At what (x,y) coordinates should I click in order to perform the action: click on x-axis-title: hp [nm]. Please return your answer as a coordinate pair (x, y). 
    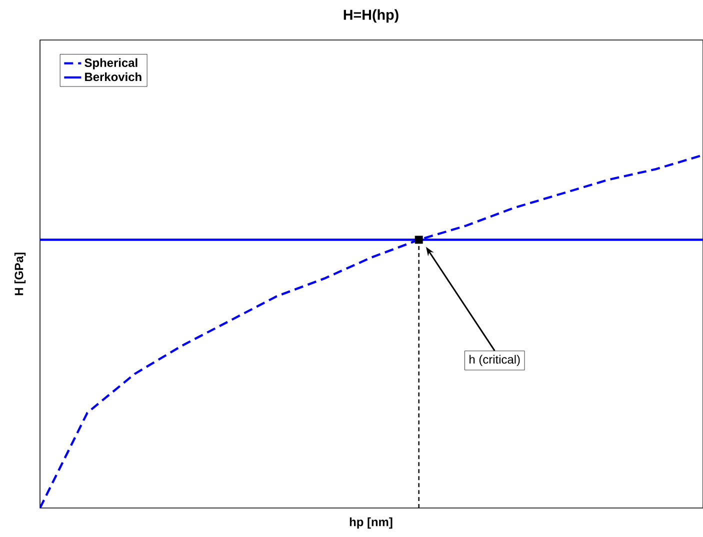
    Looking at the image, I should click on (371, 523).